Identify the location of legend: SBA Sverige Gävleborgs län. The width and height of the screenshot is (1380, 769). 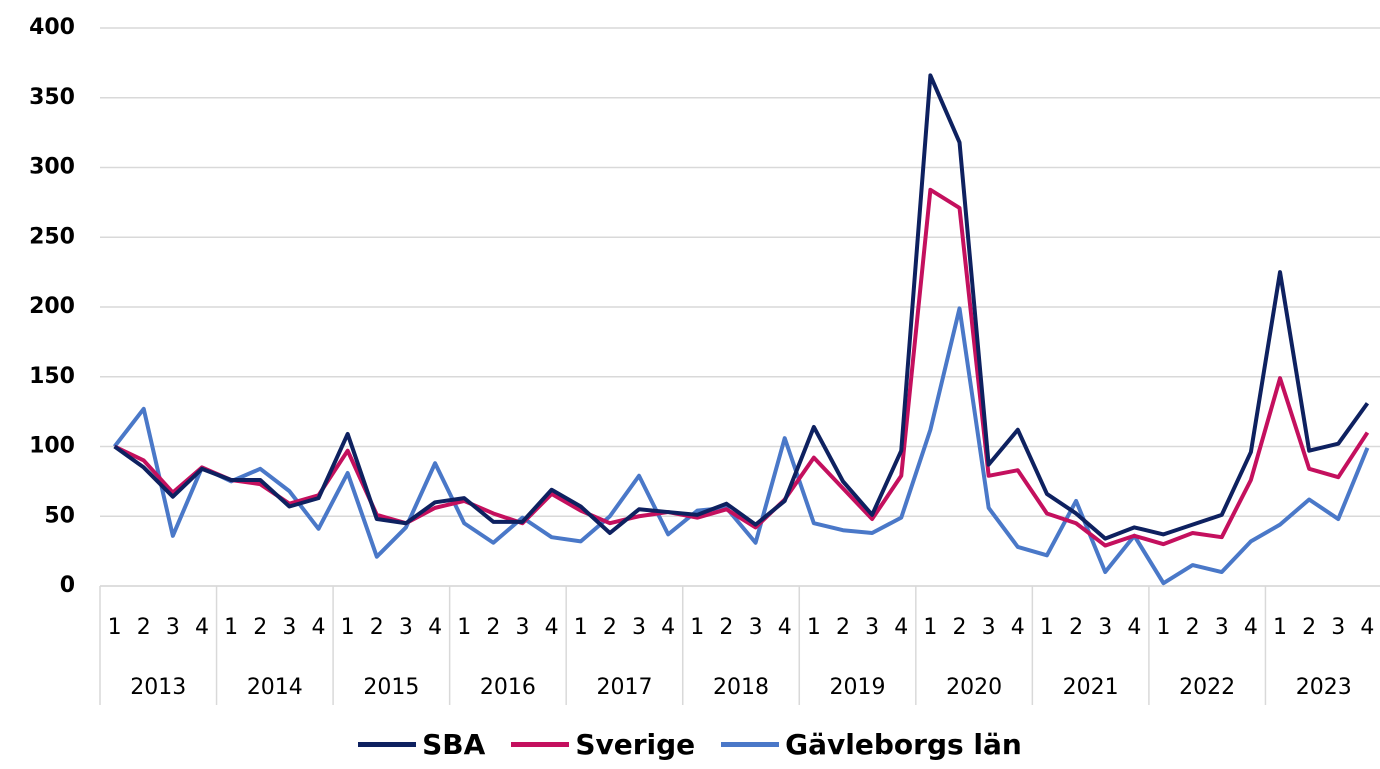
(690, 744).